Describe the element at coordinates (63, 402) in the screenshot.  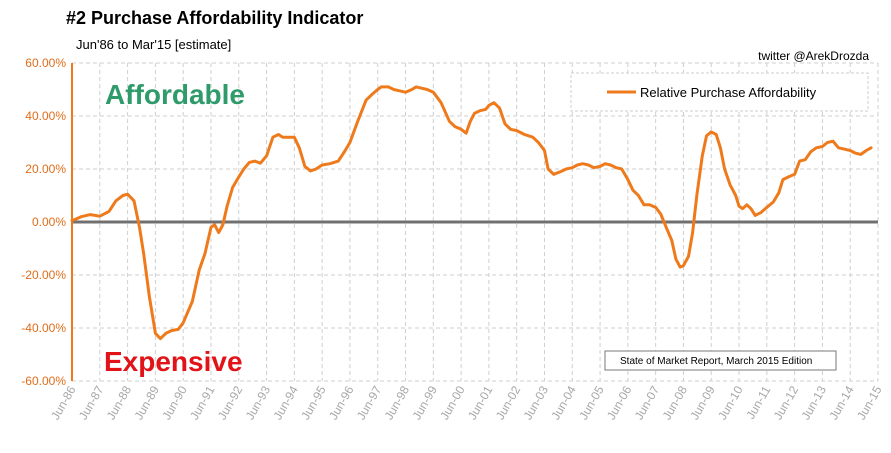
I see `x-tick-label: Jun-86` at that location.